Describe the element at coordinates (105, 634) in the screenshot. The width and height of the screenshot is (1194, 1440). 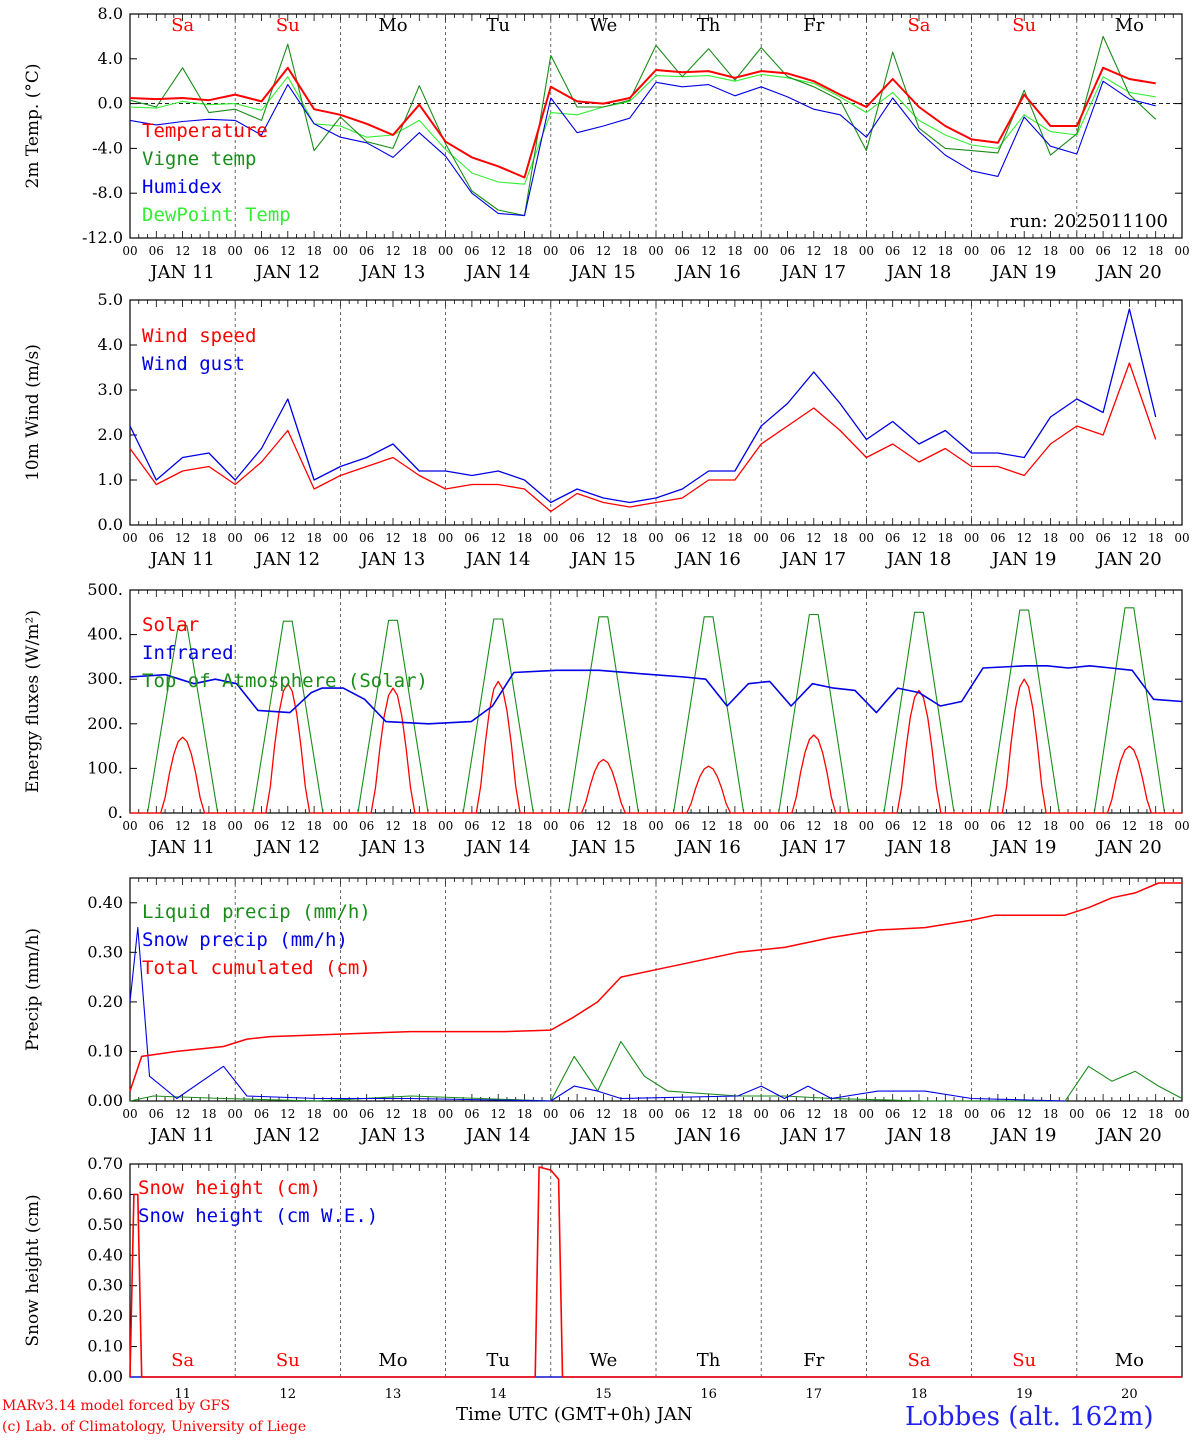
I see `y-tick-label: 400.` at that location.